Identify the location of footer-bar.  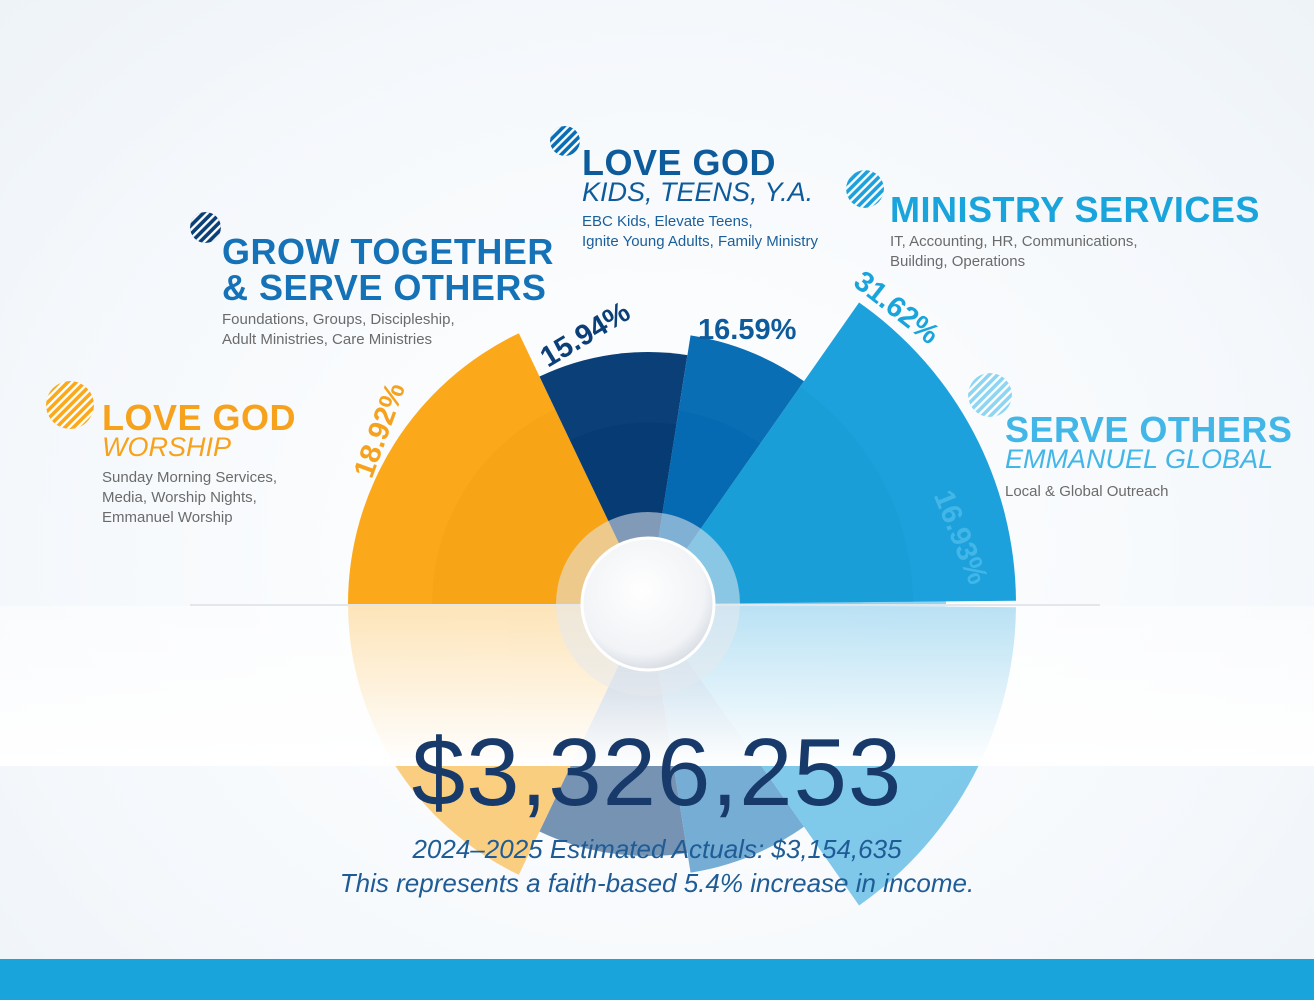
(657, 979).